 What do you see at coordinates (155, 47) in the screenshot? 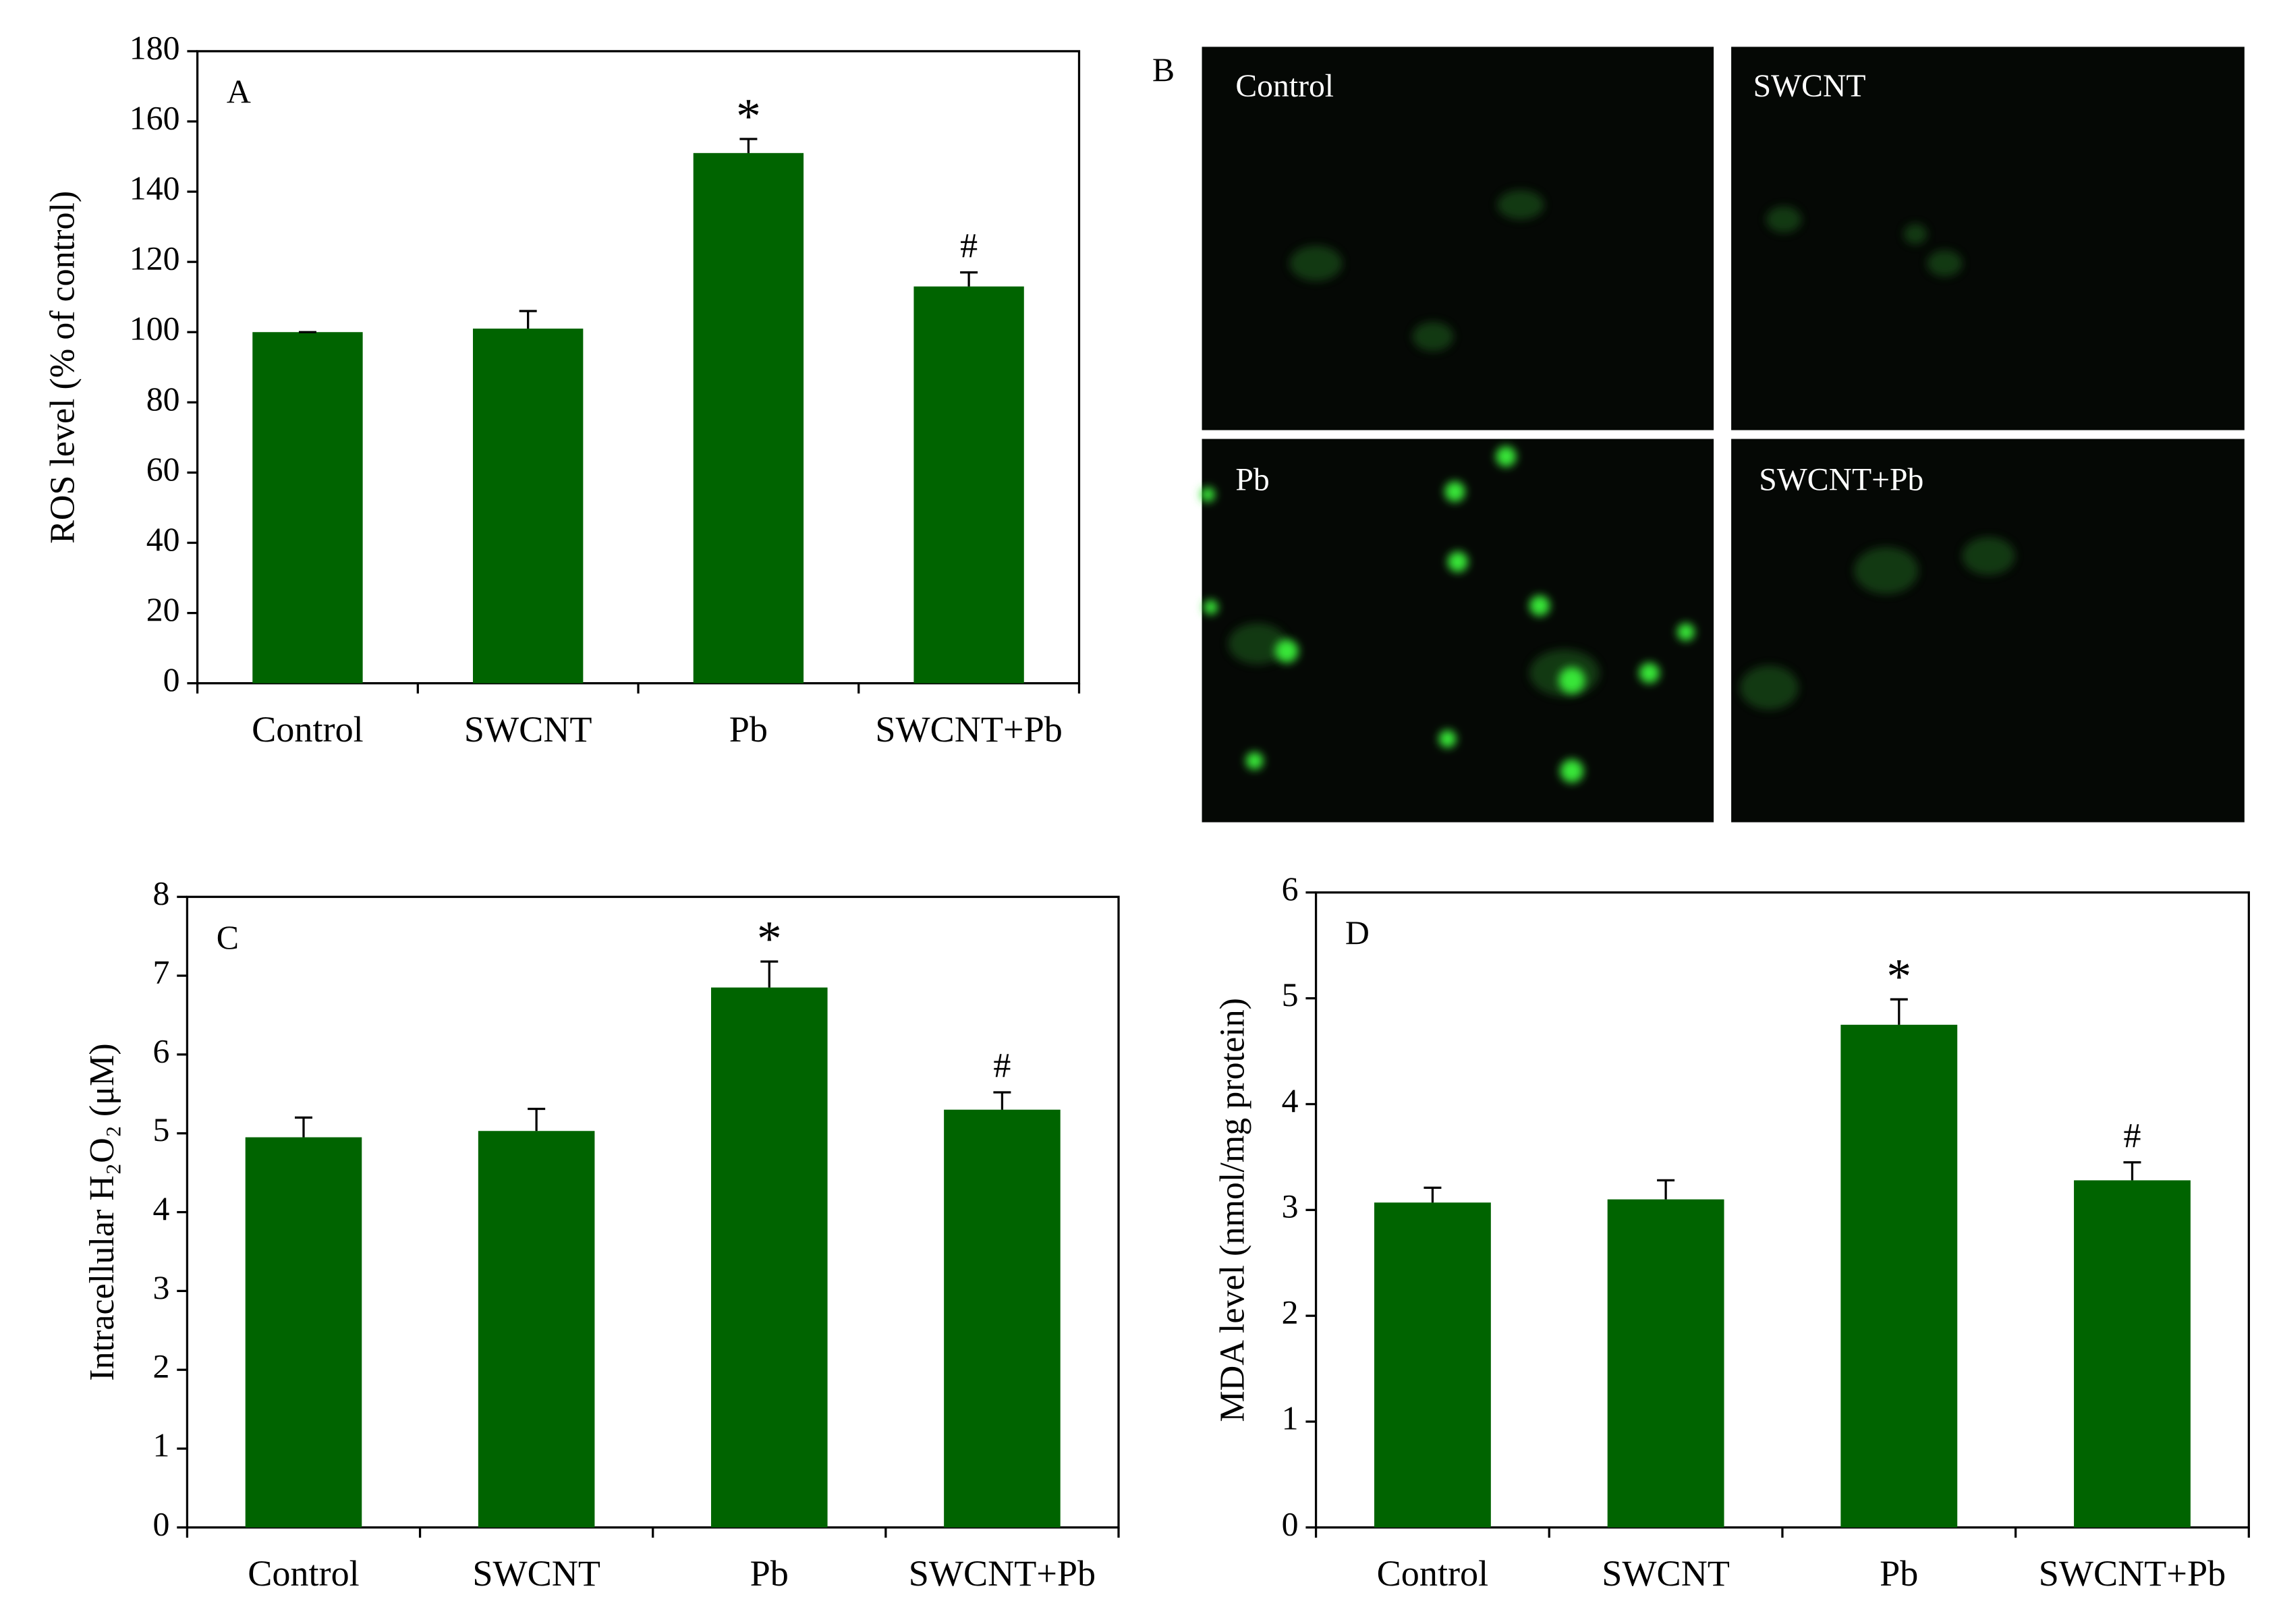
I see `y-tick-label: 180` at bounding box center [155, 47].